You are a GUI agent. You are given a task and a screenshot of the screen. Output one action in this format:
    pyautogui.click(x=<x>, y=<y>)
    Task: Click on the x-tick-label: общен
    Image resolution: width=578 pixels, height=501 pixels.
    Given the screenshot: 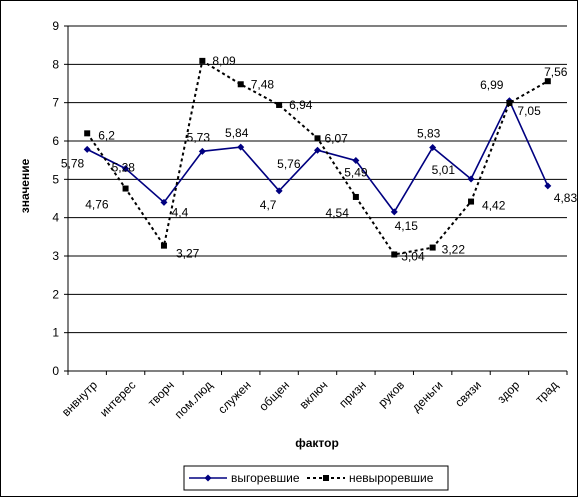 What is the action you would take?
    pyautogui.click(x=274, y=396)
    